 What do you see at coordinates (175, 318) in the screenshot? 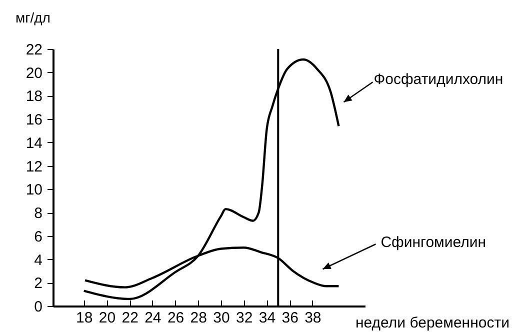
I see `x-tick-label: 26` at bounding box center [175, 318].